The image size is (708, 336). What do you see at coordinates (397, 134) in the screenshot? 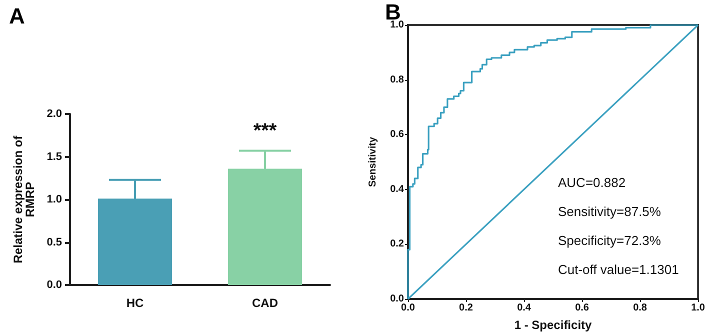
I see `y-tick-label: 0.6` at bounding box center [397, 134].